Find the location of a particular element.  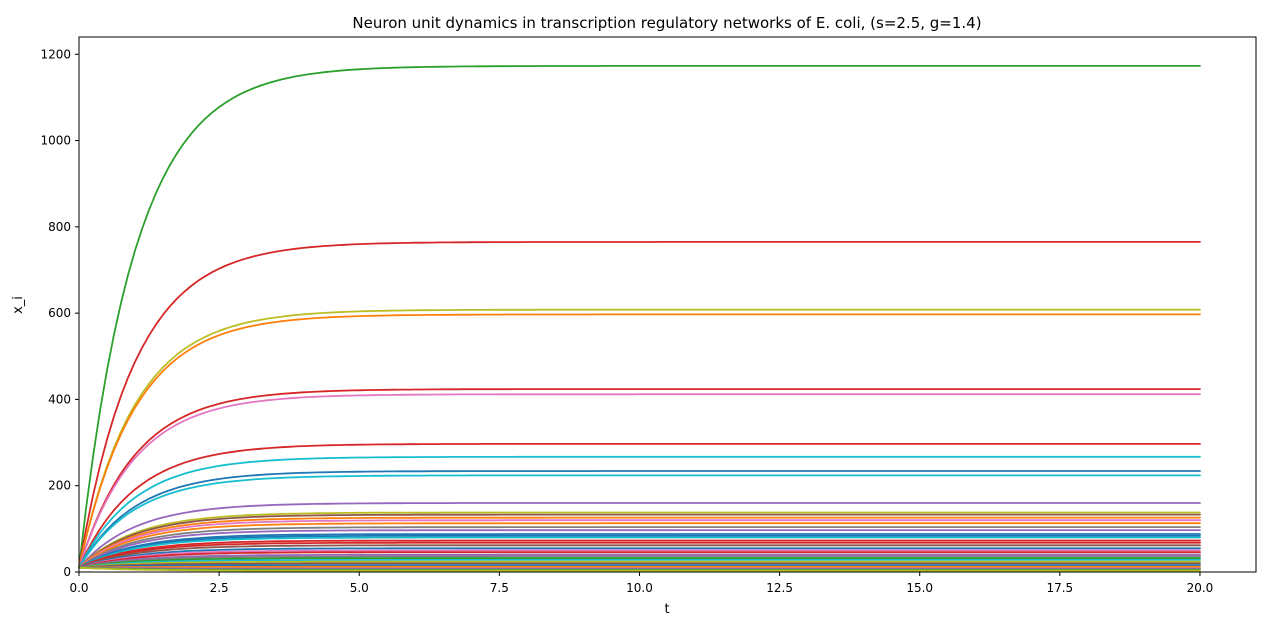

y-tick-label: 0 is located at coordinates (67, 572).